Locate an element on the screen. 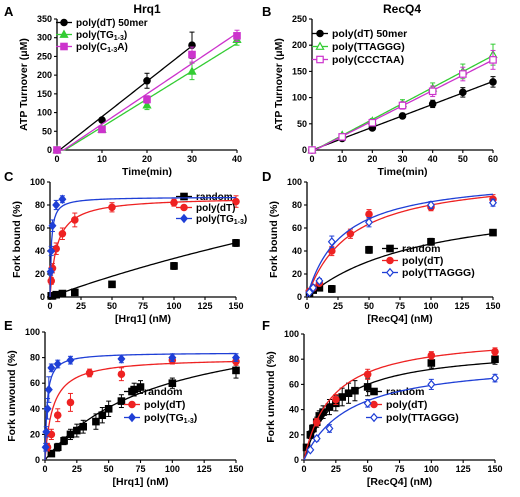  y-axis-label: Fork unwound (%) is located at coordinates (12, 396).